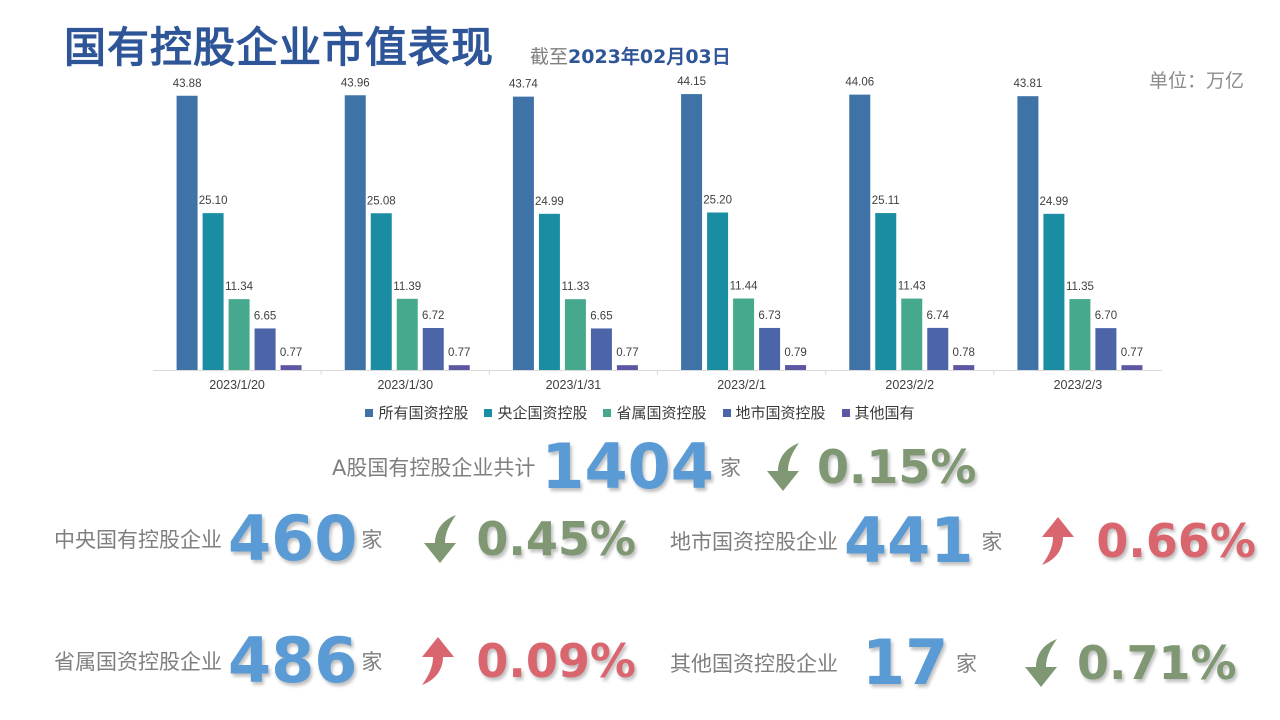 The height and width of the screenshot is (720, 1280). I want to click on x-tick-label: 2023/1/31, so click(574, 385).